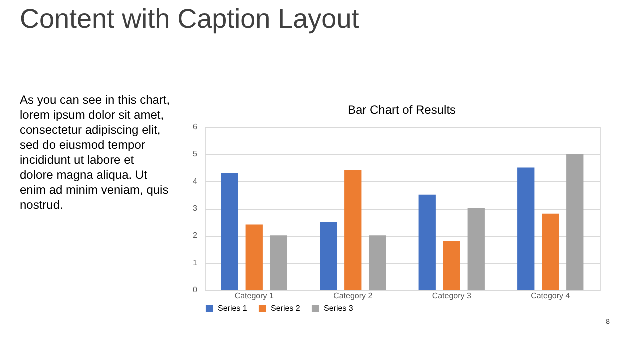 The width and height of the screenshot is (640, 360). I want to click on x-tick-label: Category 4, so click(551, 296).